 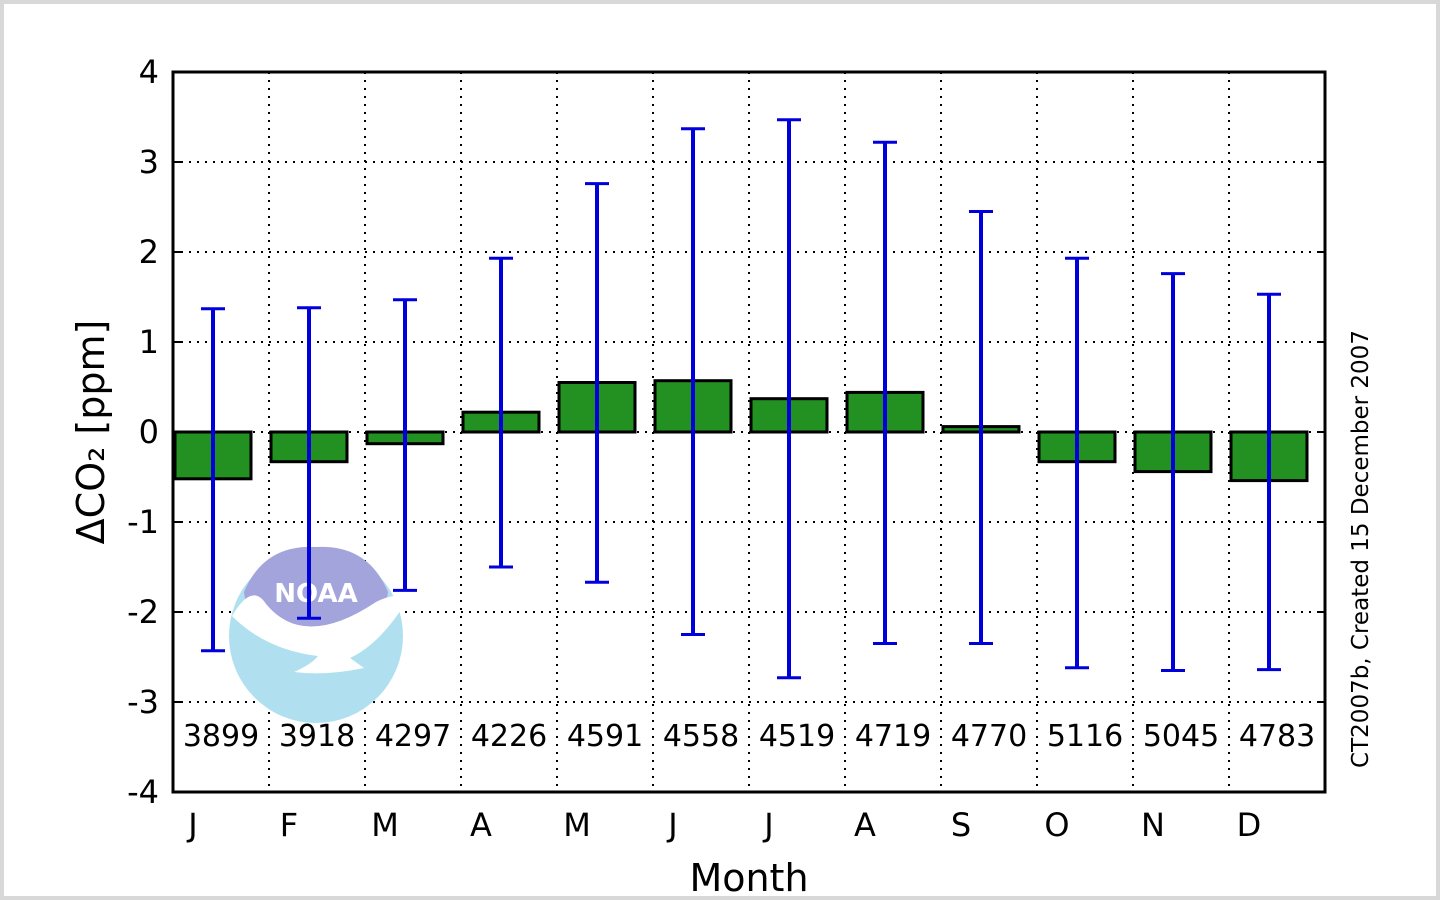 I want to click on x-tick-label-11: N, so click(x=1153, y=825).